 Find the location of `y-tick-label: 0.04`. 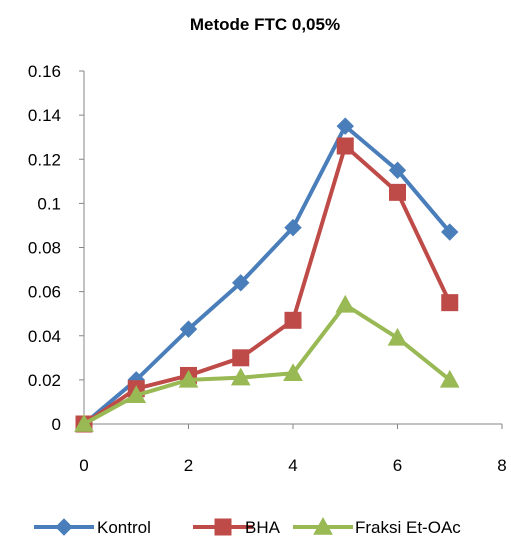

y-tick-label: 0.04 is located at coordinates (44, 336).